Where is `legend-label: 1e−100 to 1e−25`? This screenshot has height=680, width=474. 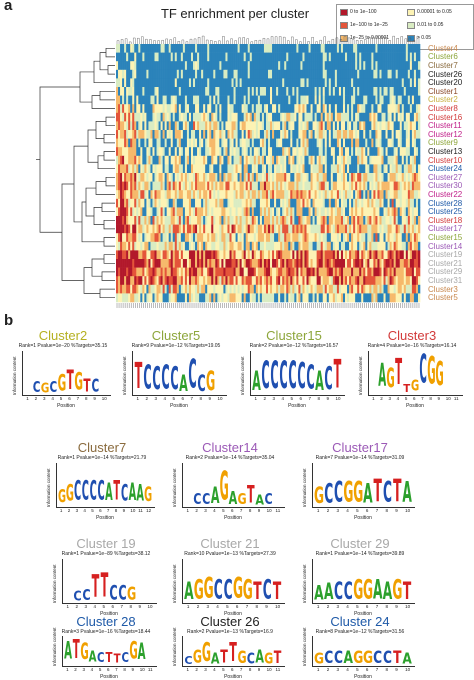
legend-label: 1e−100 to 1e−25 is located at coordinates (369, 25).